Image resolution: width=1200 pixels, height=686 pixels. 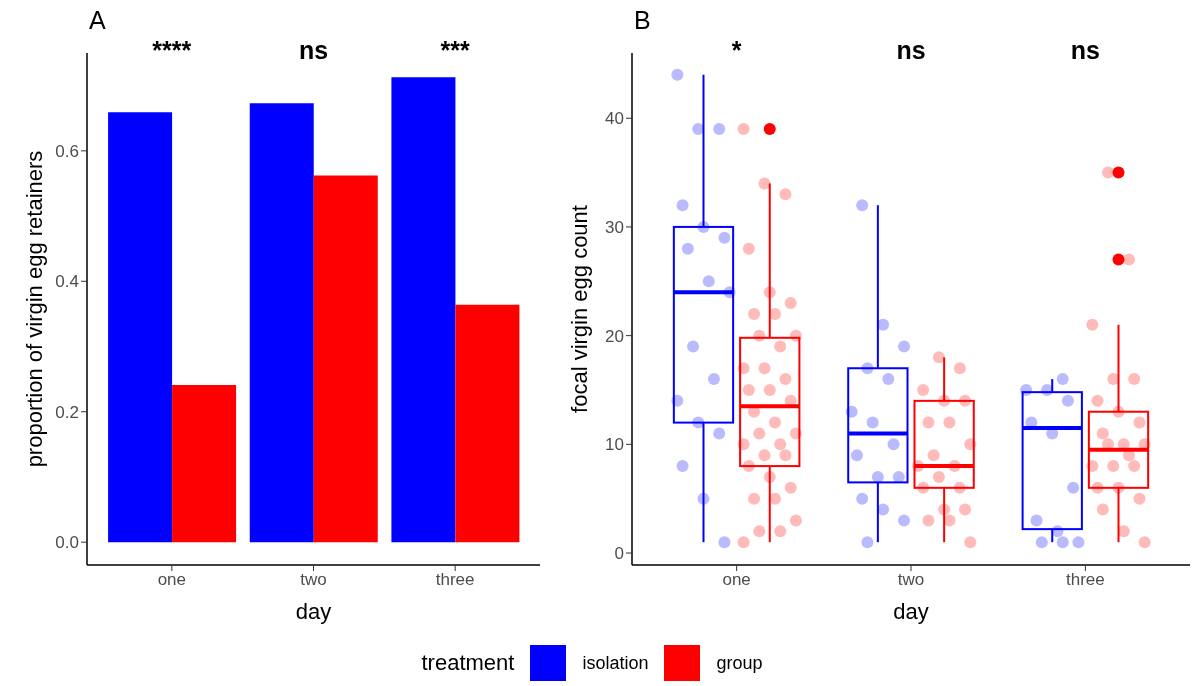 I want to click on legend-label: group, so click(x=739, y=663).